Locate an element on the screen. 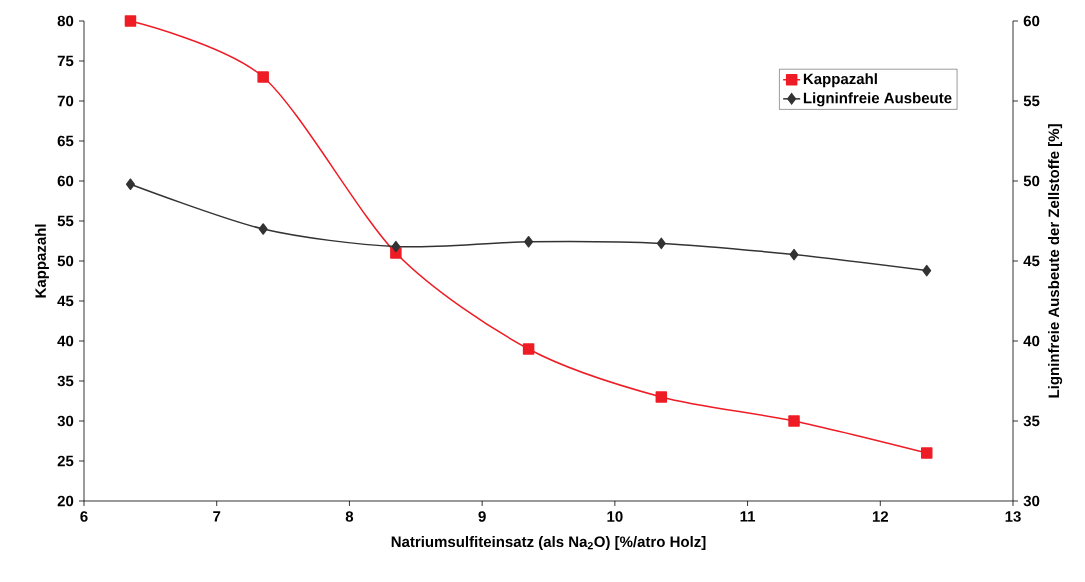 Image resolution: width=1085 pixels, height=582 pixels. y-tick-label: 30 is located at coordinates (65, 421).